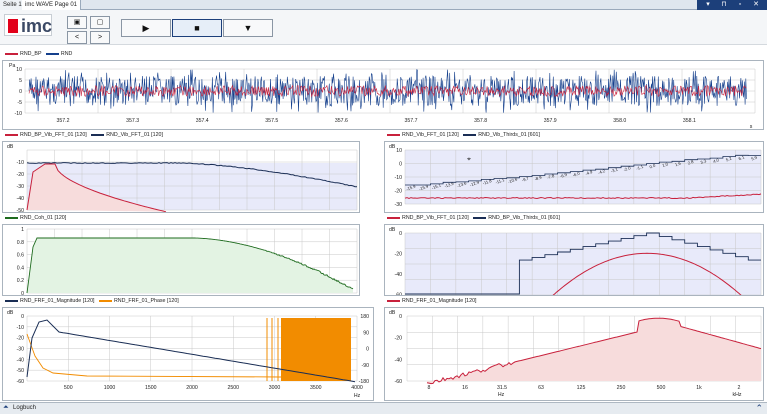 This screenshot has height=414, width=767. What do you see at coordinates (197, 28) in the screenshot?
I see `stop-button: ■` at bounding box center [197, 28].